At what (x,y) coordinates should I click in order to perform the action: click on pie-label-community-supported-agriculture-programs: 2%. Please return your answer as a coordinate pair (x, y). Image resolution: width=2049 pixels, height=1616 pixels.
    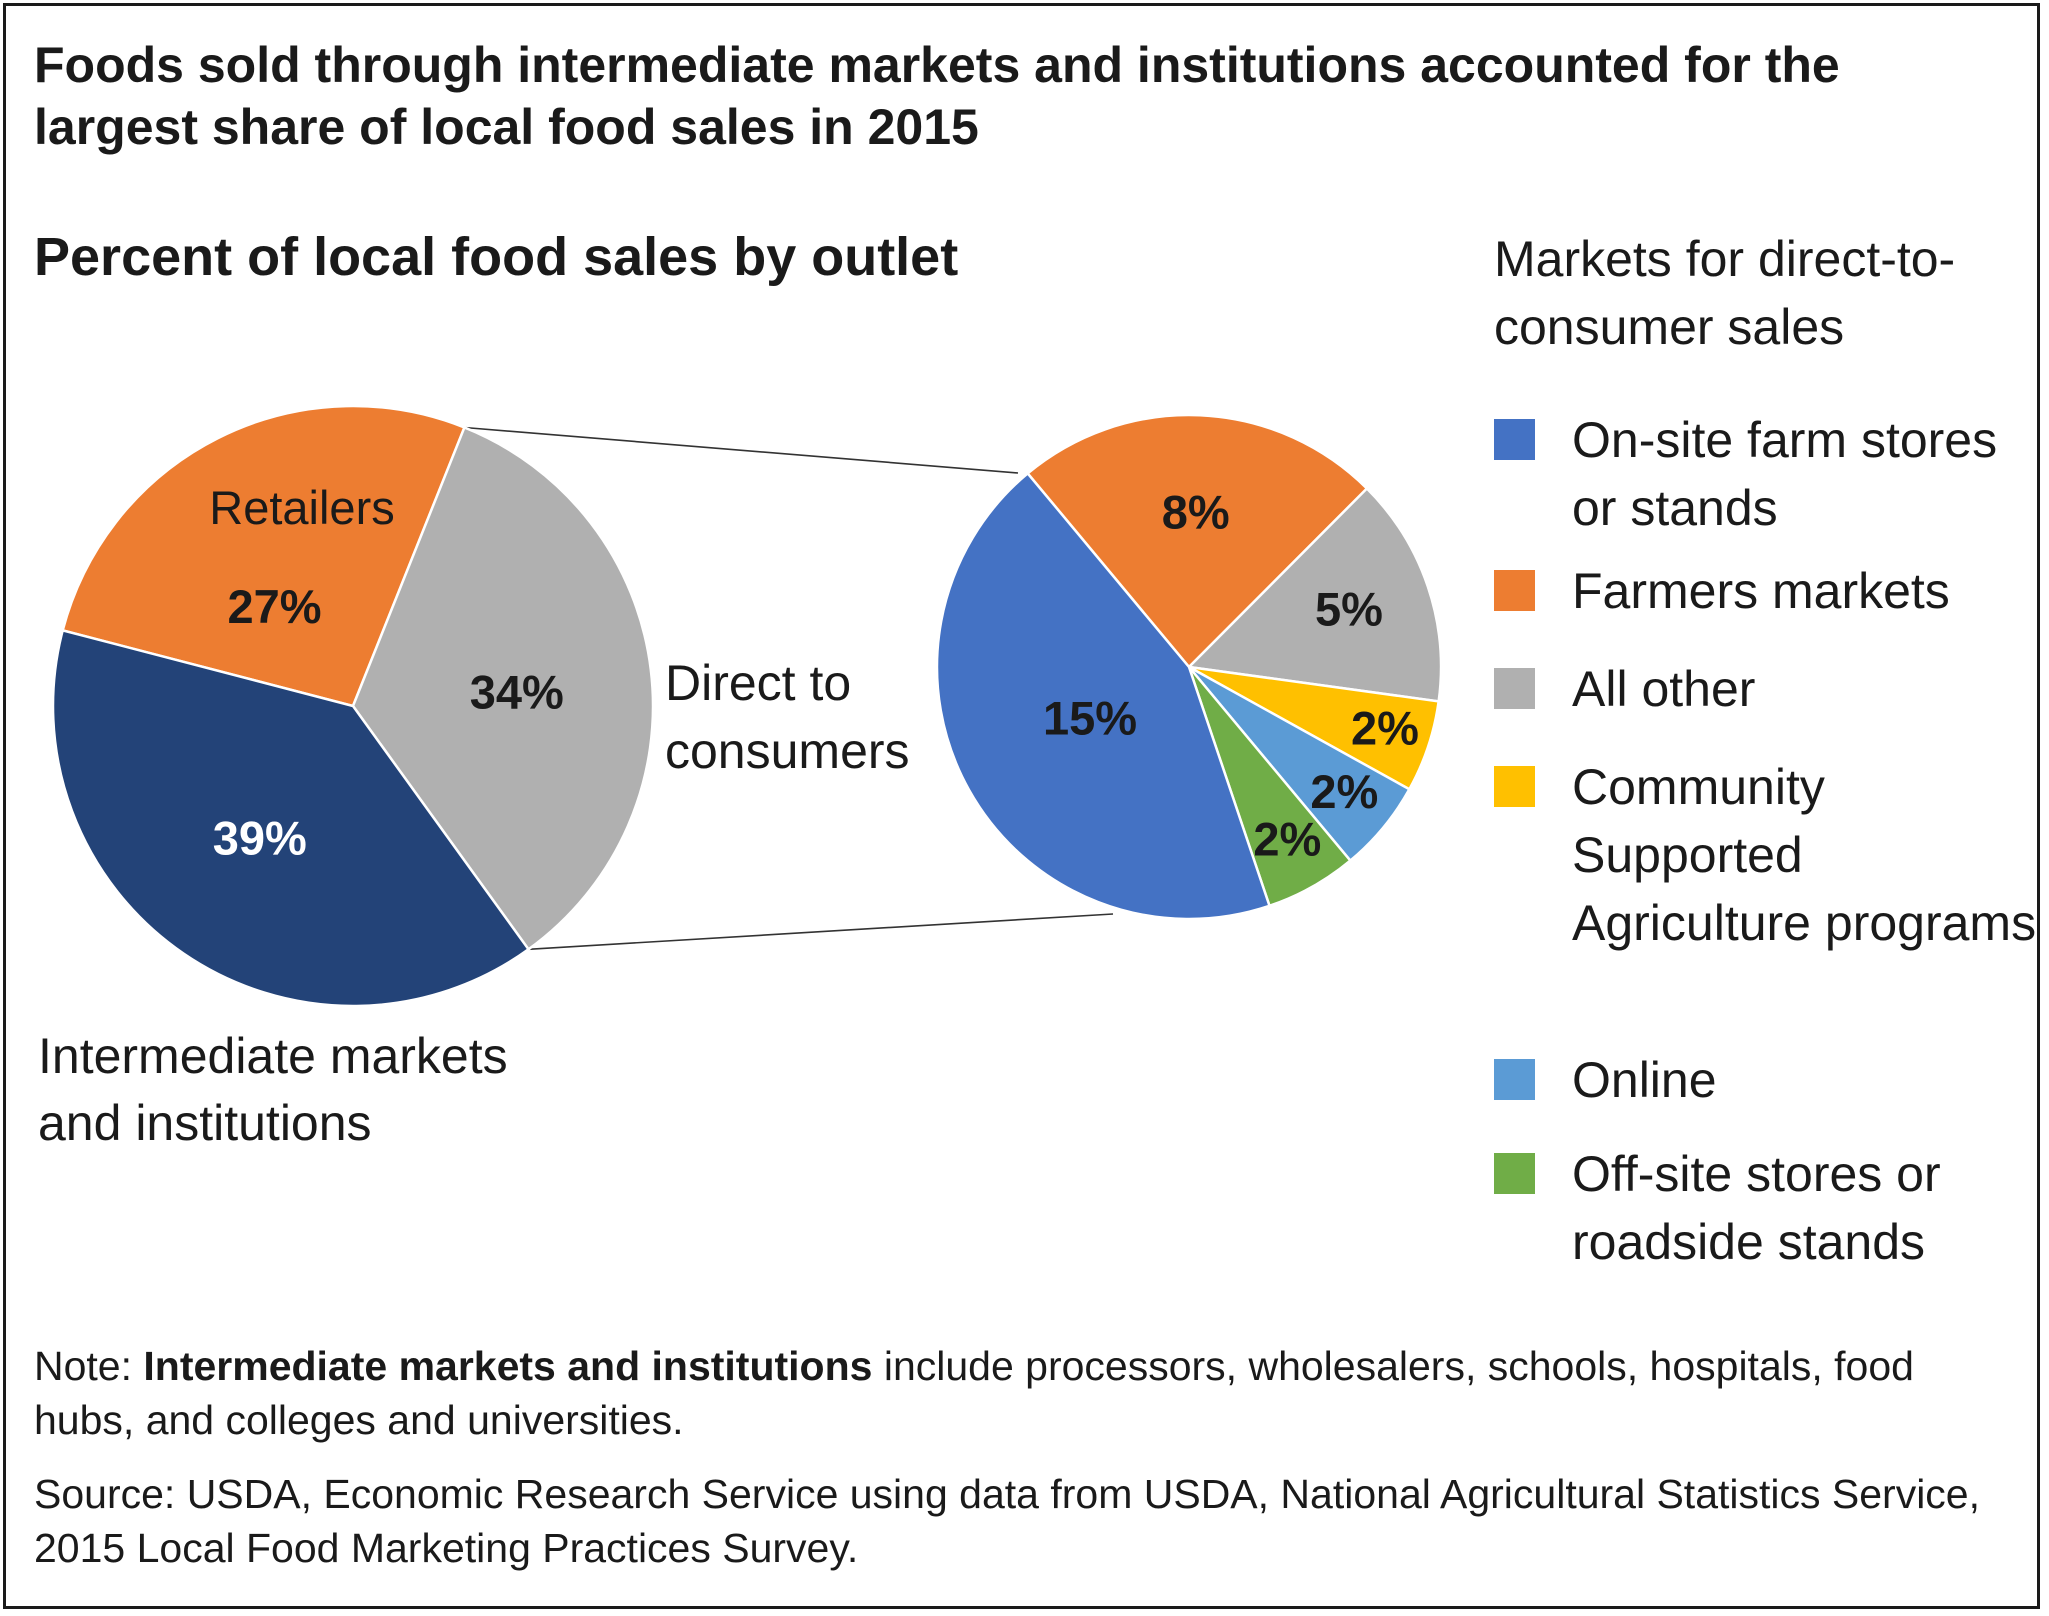
    Looking at the image, I should click on (1385, 728).